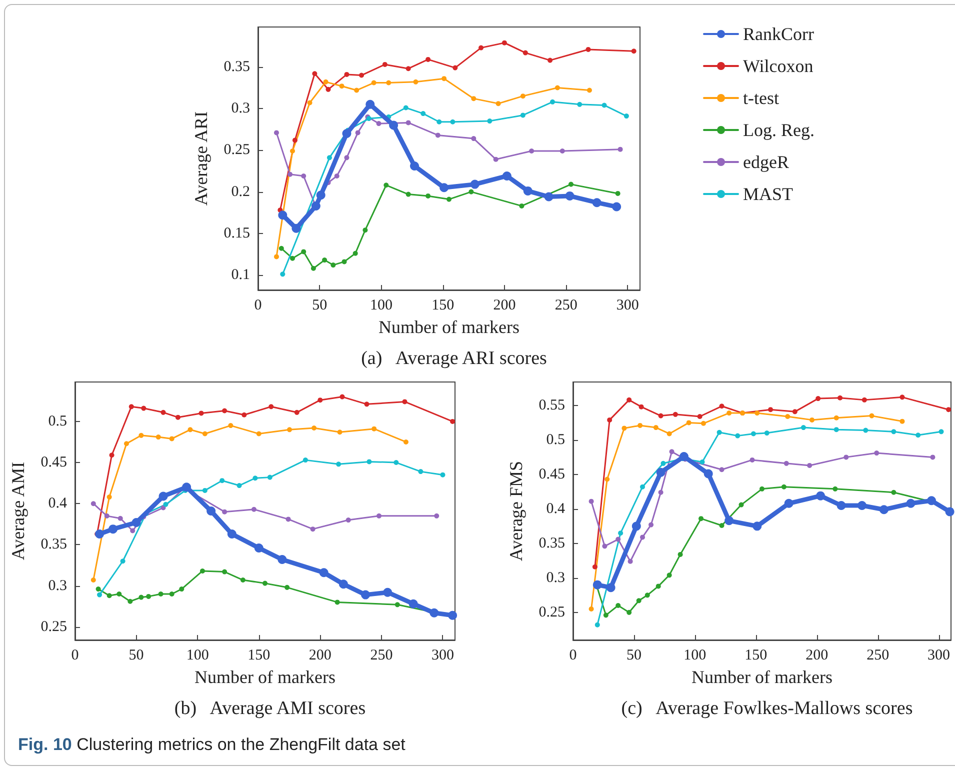 This screenshot has width=955, height=775. Describe the element at coordinates (201, 158) in the screenshot. I see `y-axis-title: Average ARI` at that location.